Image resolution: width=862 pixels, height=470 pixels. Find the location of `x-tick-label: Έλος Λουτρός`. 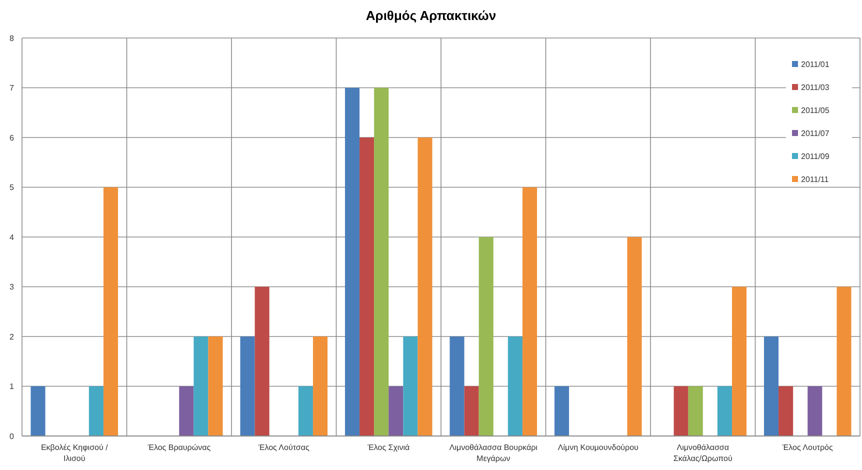

x-tick-label: Έλος Λουτρός is located at coordinates (807, 447).